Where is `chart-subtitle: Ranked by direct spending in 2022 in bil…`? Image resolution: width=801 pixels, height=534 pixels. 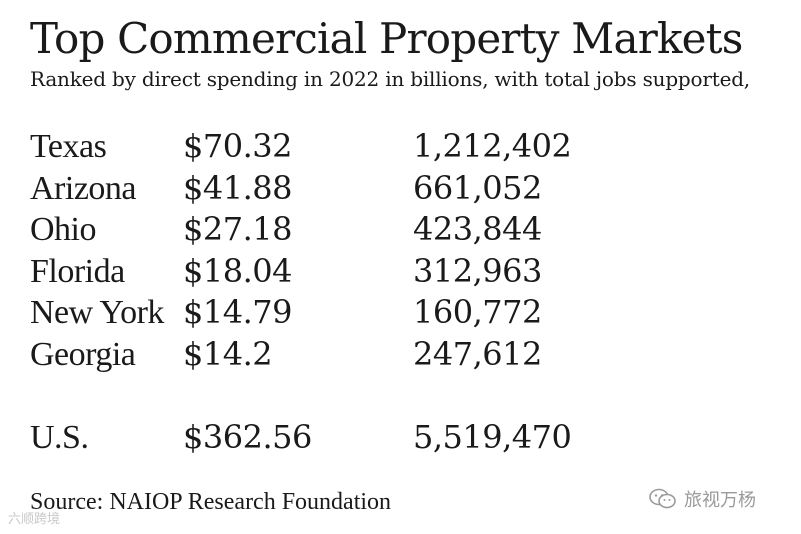 chart-subtitle: Ranked by direct spending in 2022 in bil… is located at coordinates (390, 79).